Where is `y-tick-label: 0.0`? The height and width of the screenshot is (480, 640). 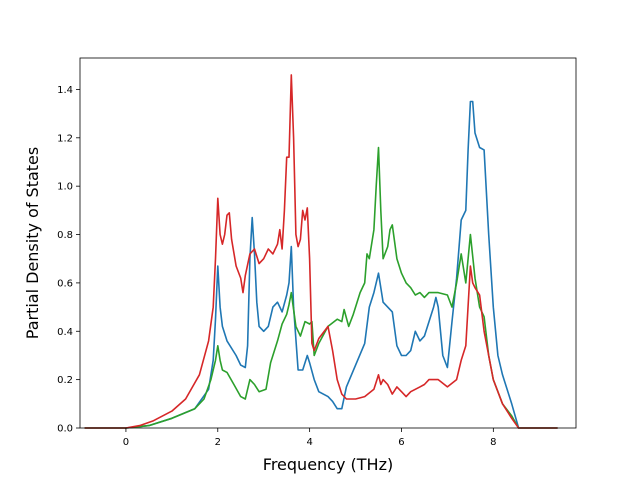
y-tick-label: 0.0 is located at coordinates (65, 429).